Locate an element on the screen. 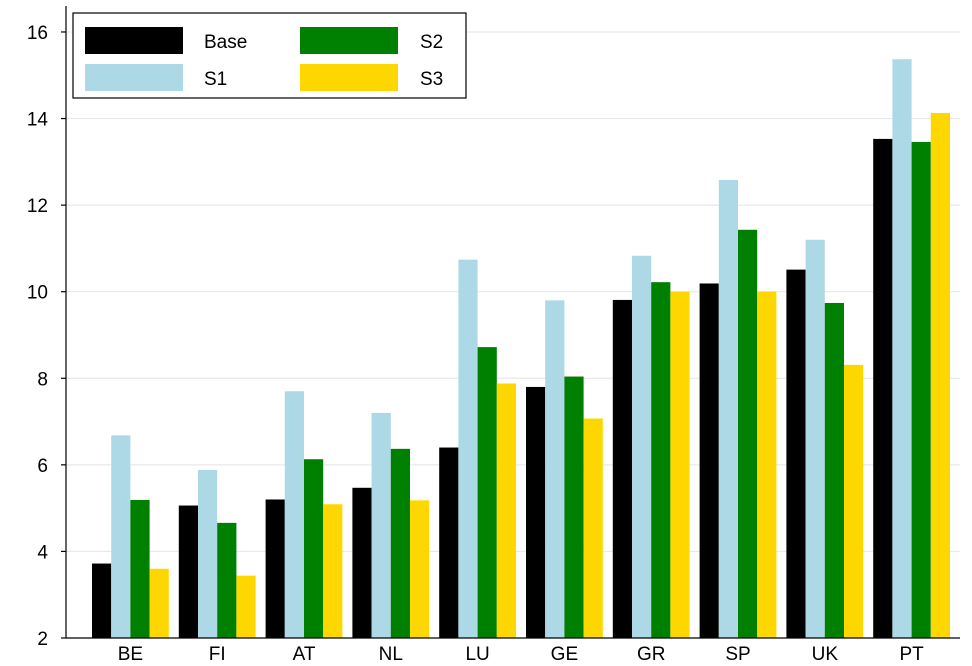 Image resolution: width=972 pixels, height=666 pixels. y-tick-label: 8 is located at coordinates (42, 379).